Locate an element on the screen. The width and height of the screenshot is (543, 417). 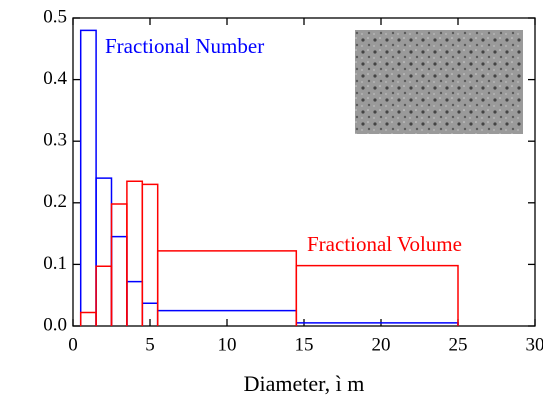
x-tick-label: 0 is located at coordinates (73, 344).